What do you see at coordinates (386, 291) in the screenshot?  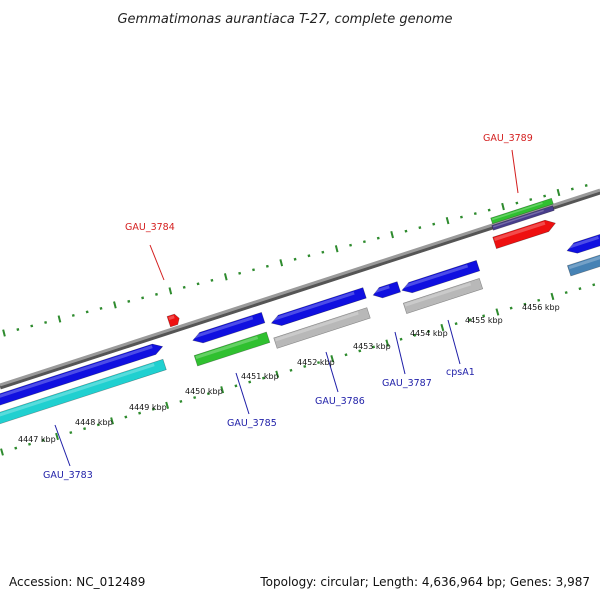 I see `feature-gau3787-upper` at bounding box center [386, 291].